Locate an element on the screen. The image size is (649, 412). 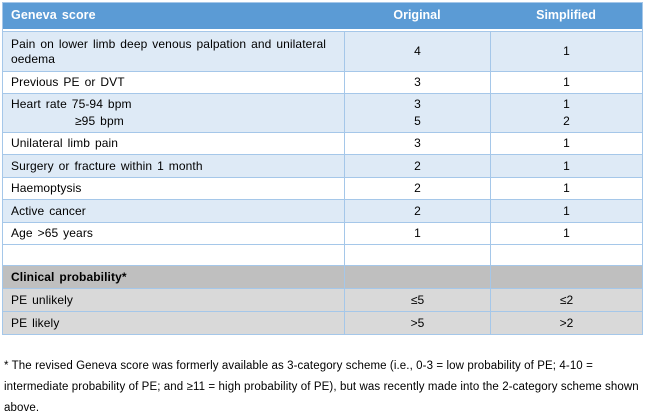
heart-rate-line1: Heart rate 75-94 bpm is located at coordinates (71, 104).